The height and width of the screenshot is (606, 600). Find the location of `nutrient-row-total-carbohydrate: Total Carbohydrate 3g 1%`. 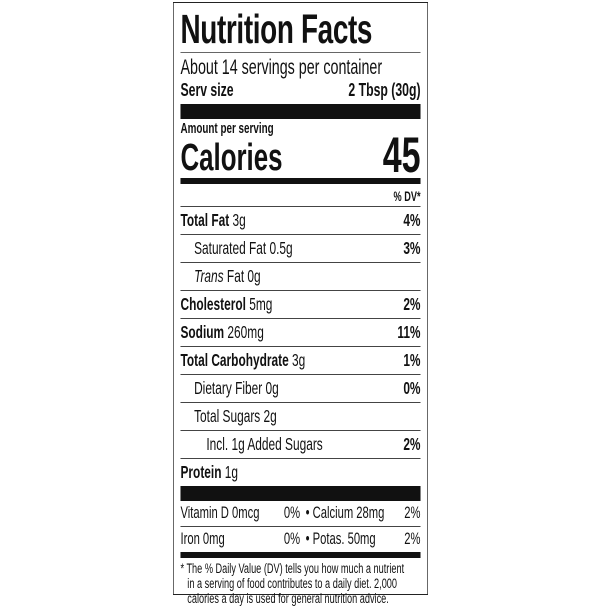

nutrient-row-total-carbohydrate: Total Carbohydrate 3g 1% is located at coordinates (300, 360).